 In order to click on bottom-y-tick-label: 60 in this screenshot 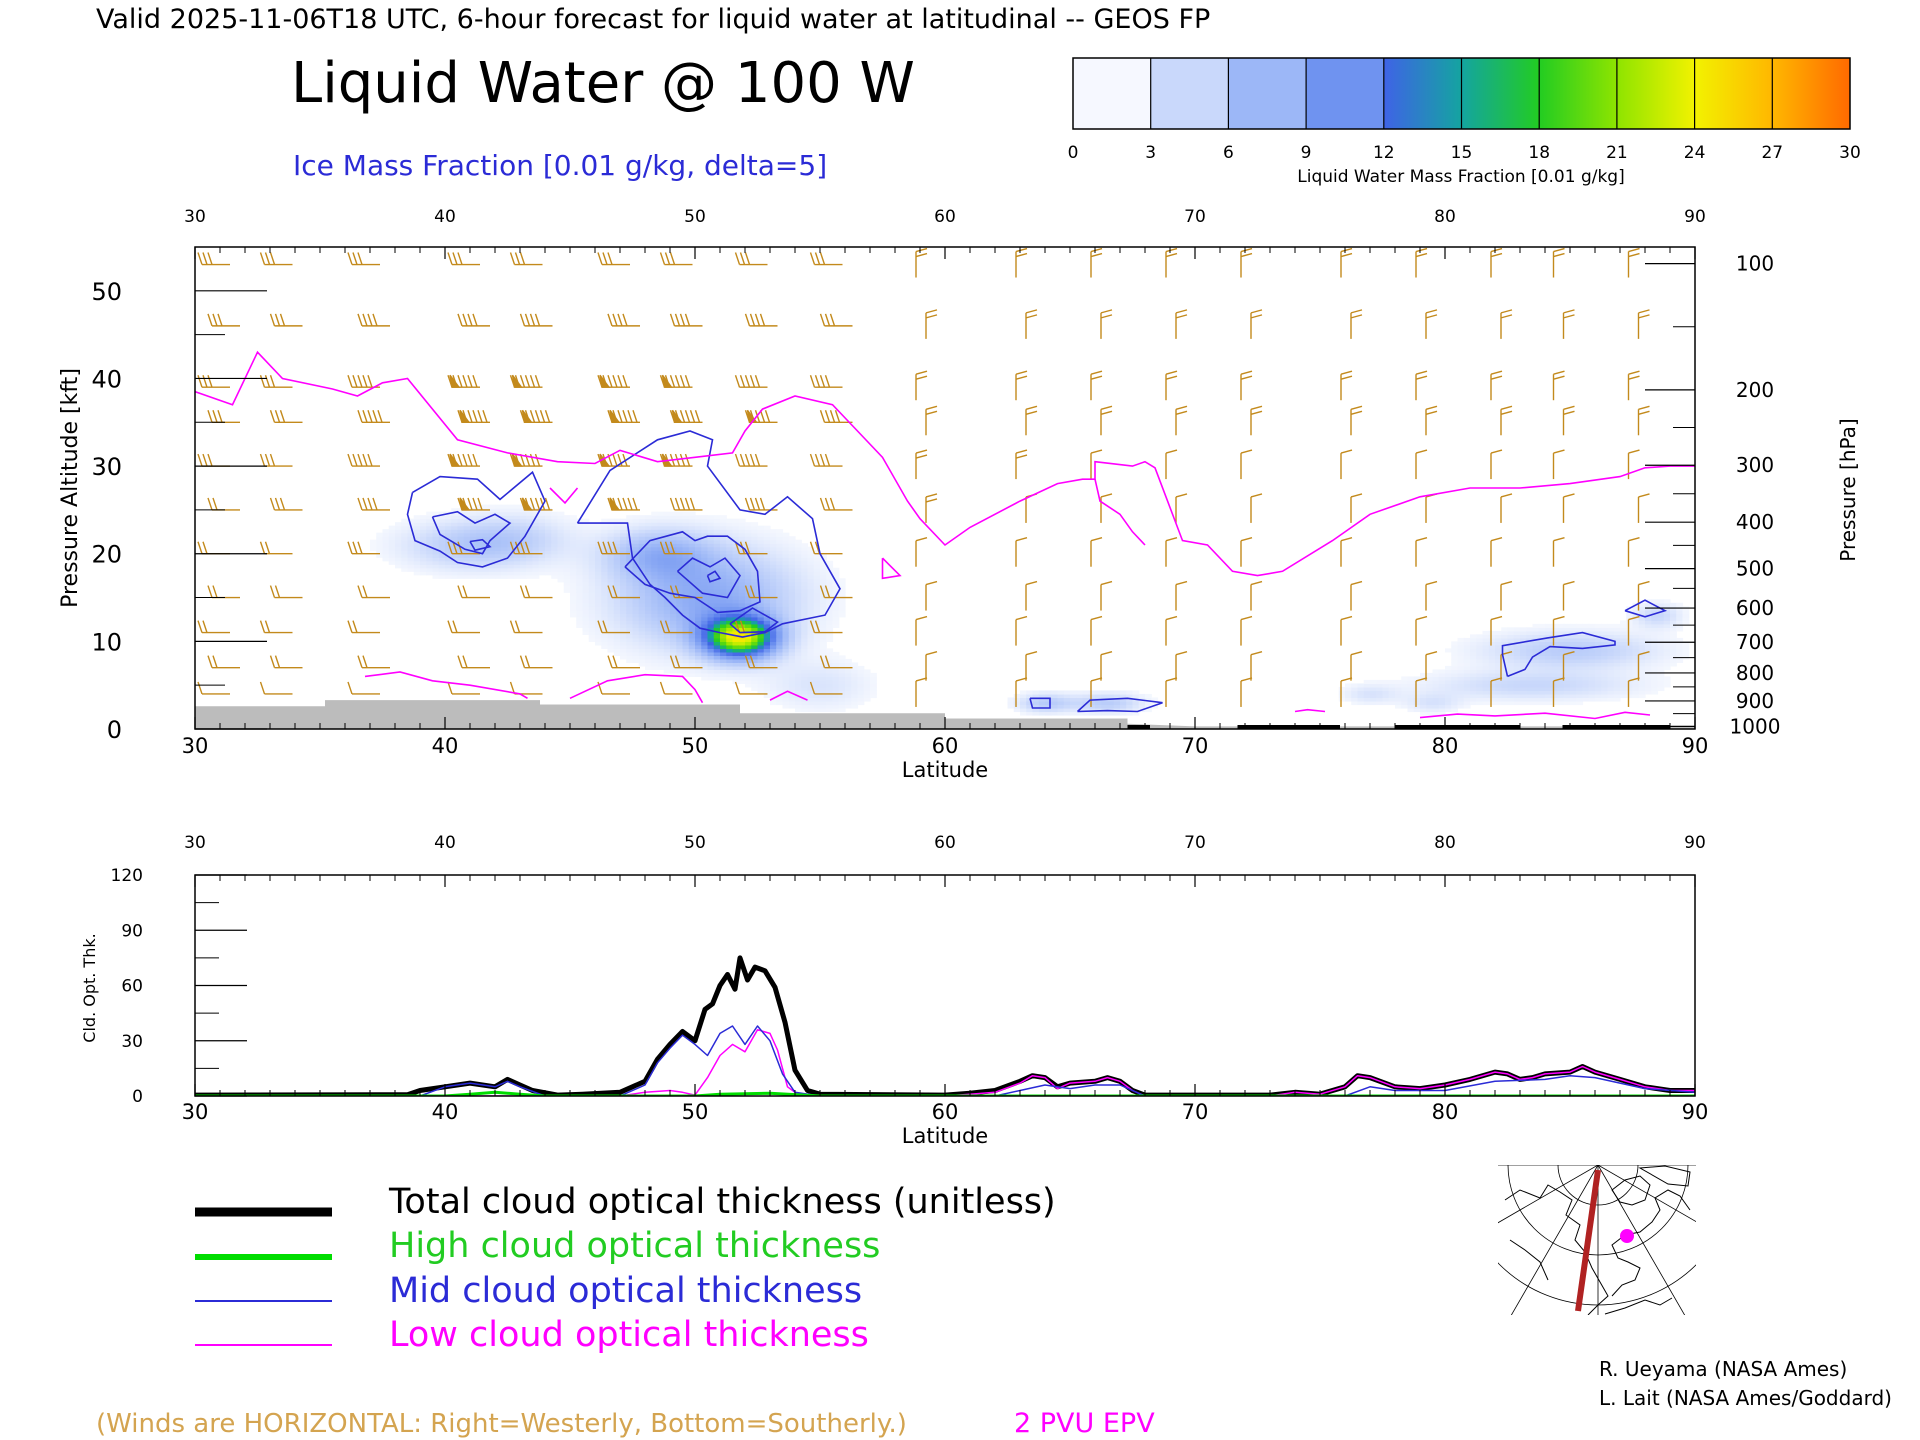, I will do `click(132, 987)`.